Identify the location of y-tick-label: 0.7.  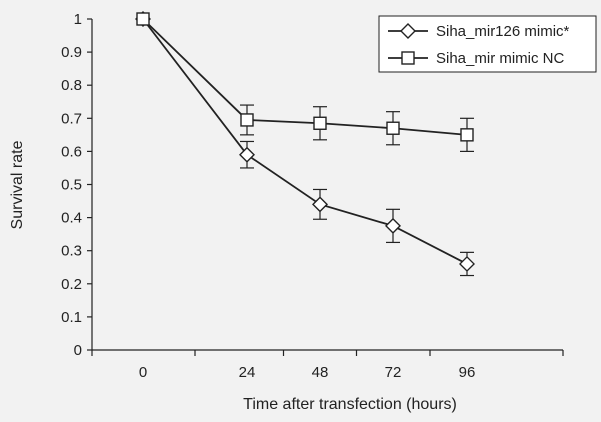
(71, 118).